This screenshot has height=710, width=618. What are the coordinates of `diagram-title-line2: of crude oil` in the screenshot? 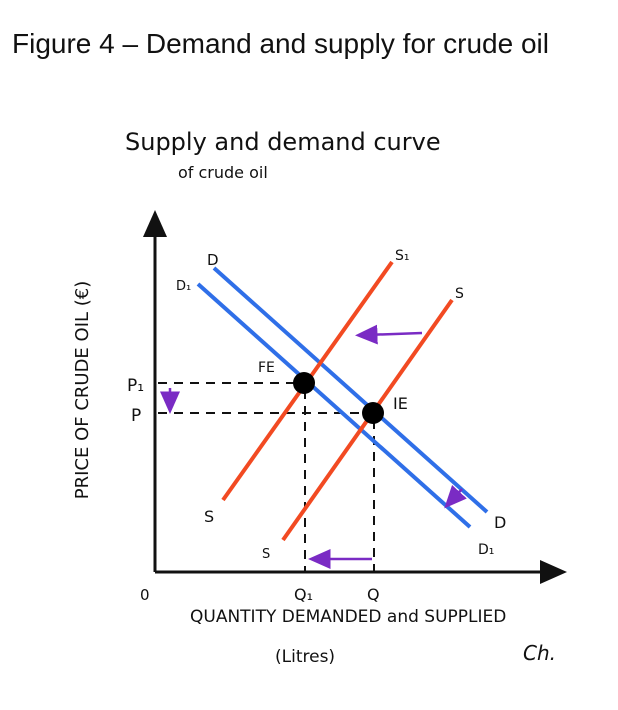 It's located at (223, 172).